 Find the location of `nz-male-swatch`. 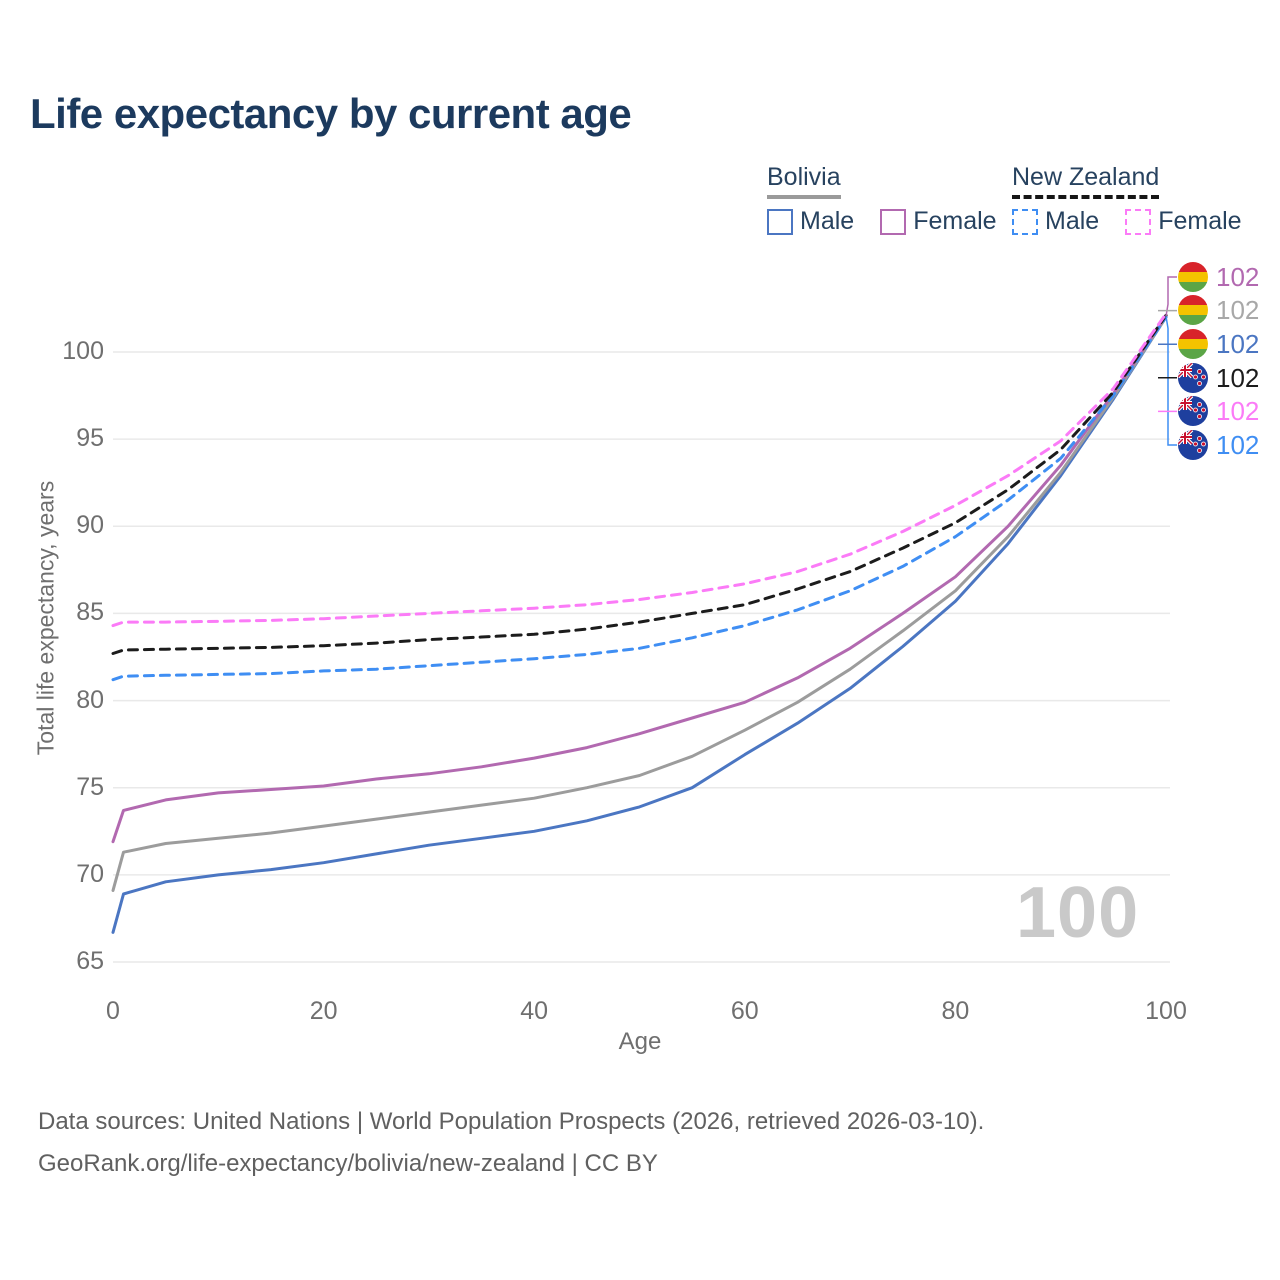

nz-male-swatch is located at coordinates (1025, 221).